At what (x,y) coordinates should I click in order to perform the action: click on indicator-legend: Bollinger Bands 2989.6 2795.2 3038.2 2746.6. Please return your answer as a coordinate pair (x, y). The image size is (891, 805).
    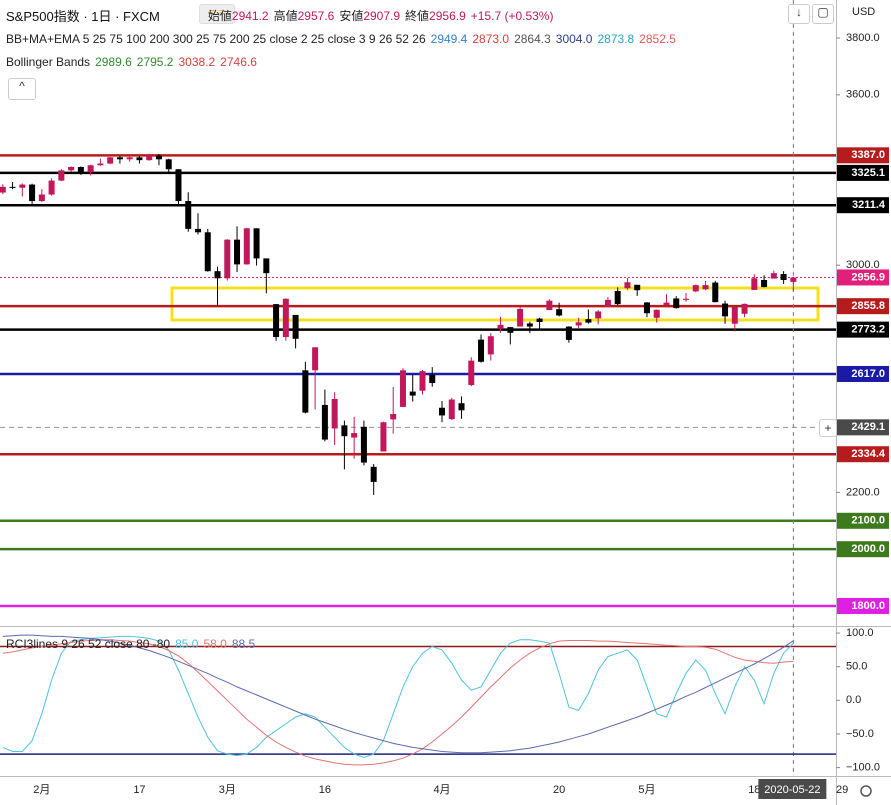
    Looking at the image, I should click on (131, 62).